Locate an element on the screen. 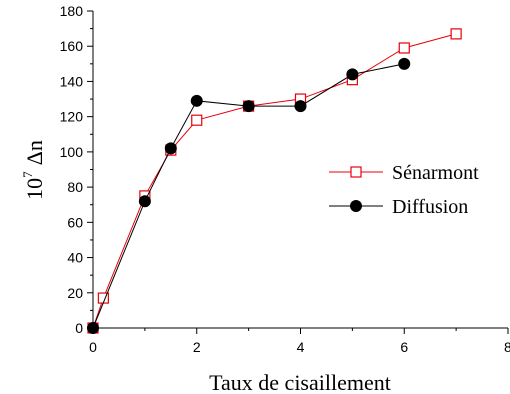 The width and height of the screenshot is (510, 394). y-tick-label: 120 is located at coordinates (72, 117).